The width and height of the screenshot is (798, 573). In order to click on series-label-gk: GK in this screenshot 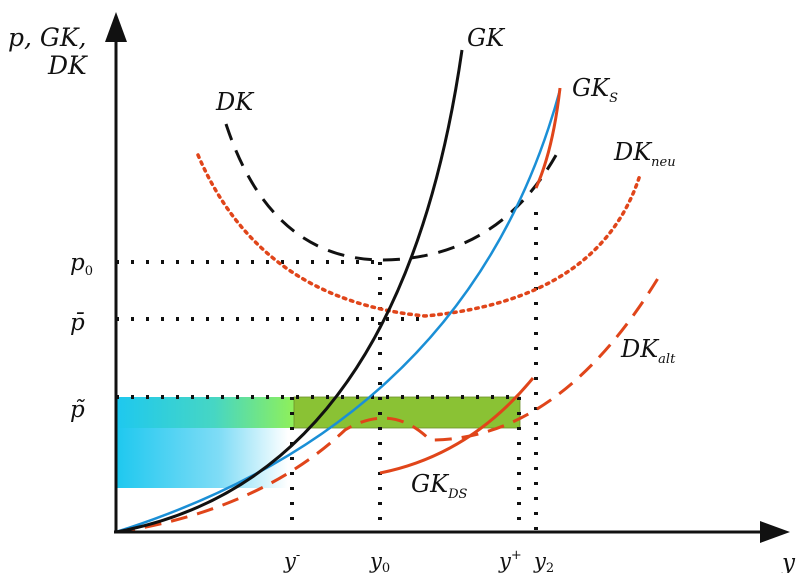, I will do `click(486, 38)`.